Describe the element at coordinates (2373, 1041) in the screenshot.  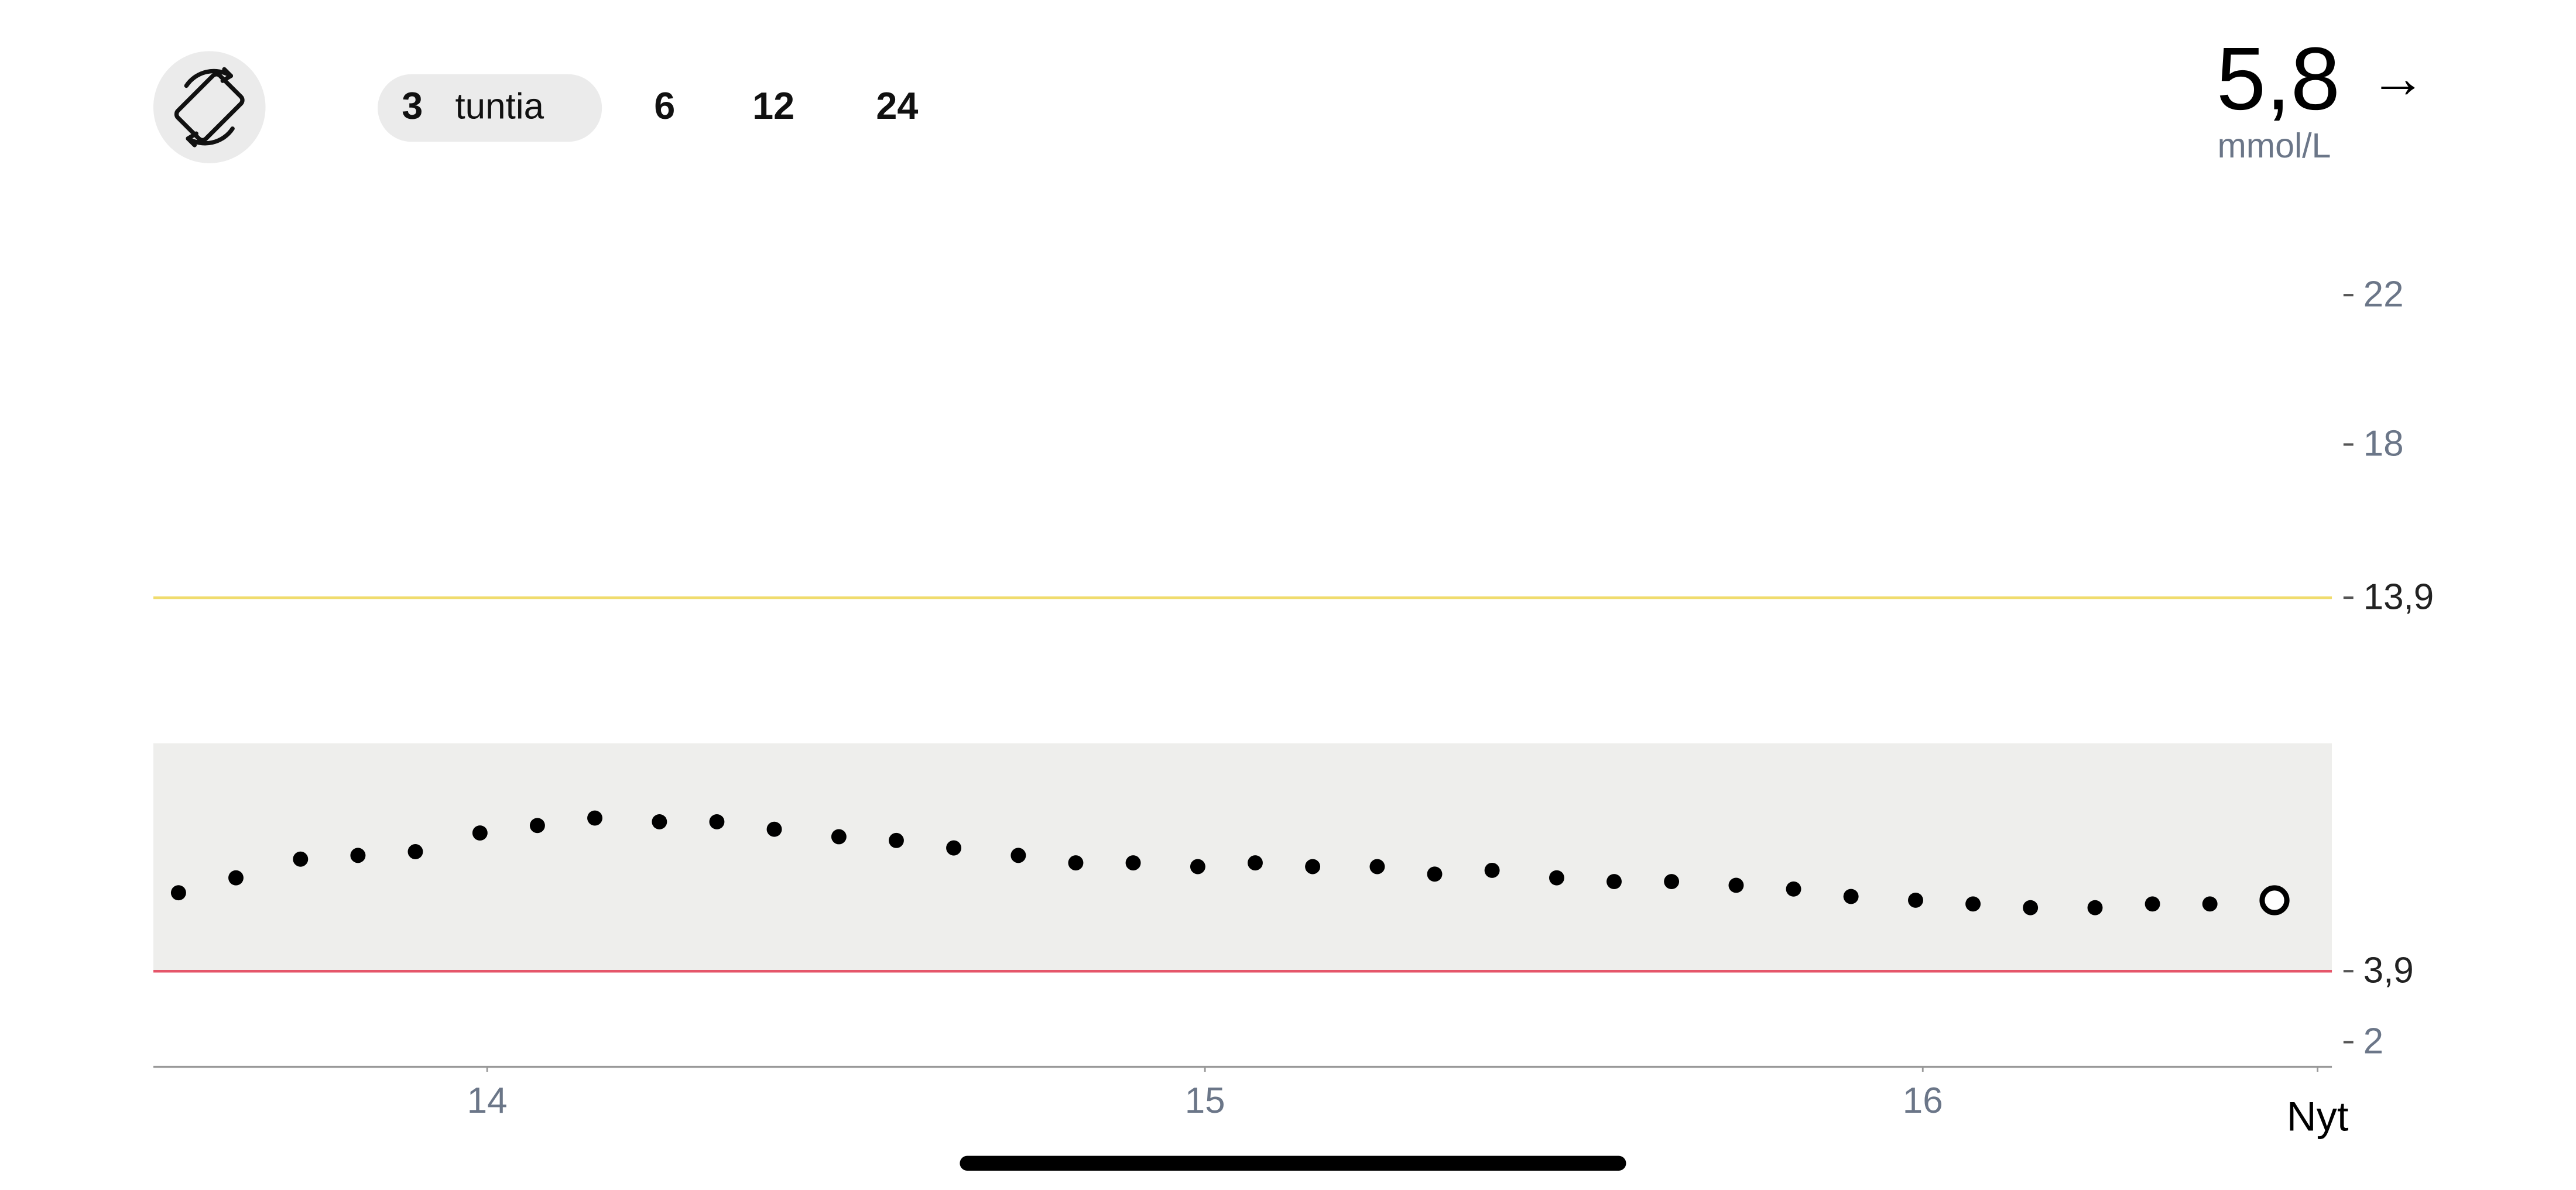
I see `y-tick-label: 2` at that location.